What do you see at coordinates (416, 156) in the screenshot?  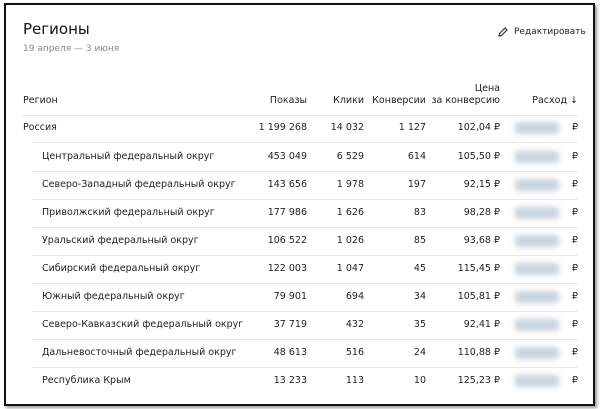 I see `cell: 614` at bounding box center [416, 156].